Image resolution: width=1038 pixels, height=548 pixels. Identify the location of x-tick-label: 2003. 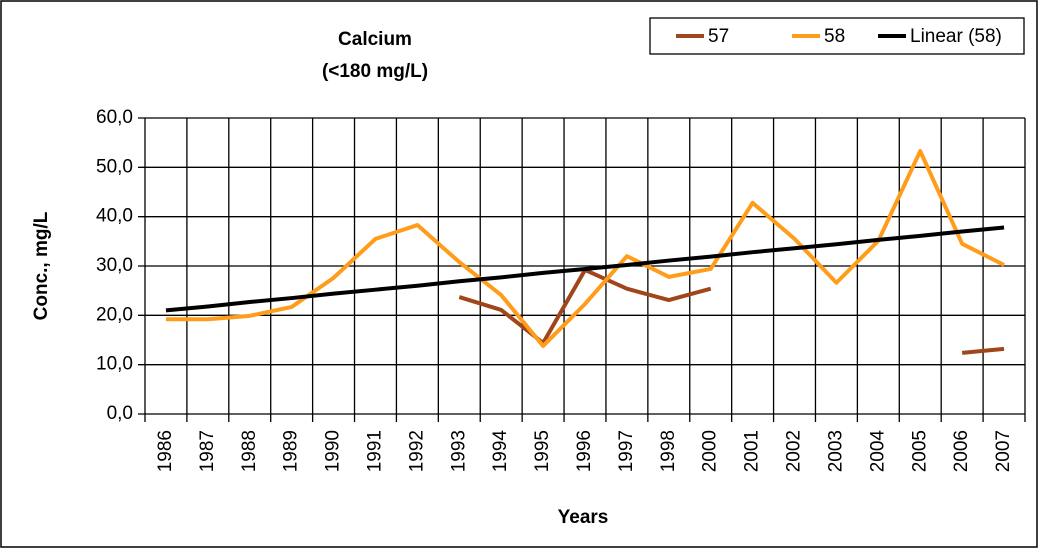
(835, 451).